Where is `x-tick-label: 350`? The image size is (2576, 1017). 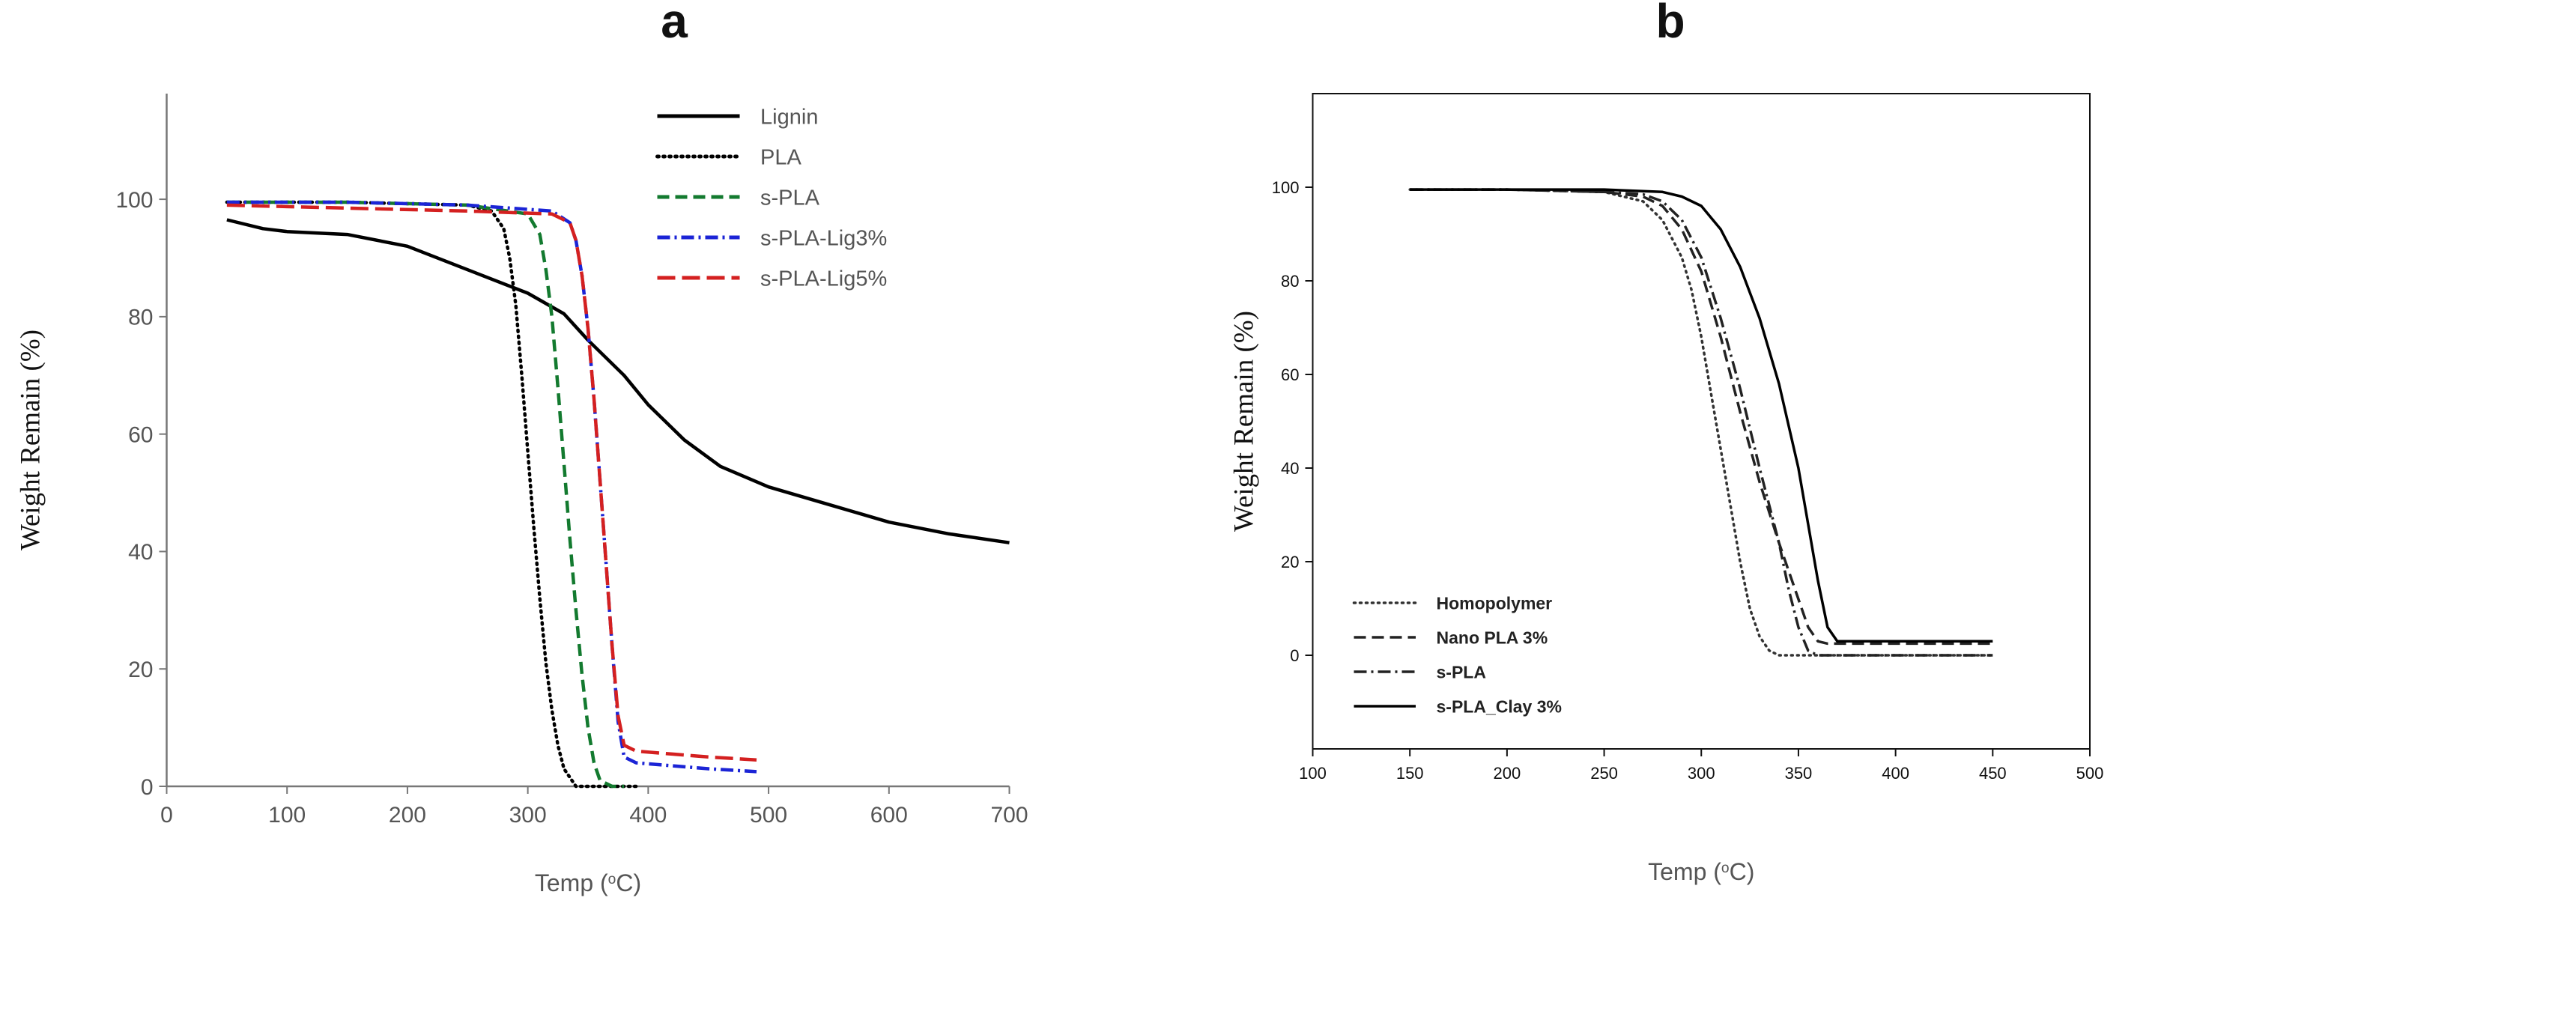 x-tick-label: 350 is located at coordinates (1799, 774).